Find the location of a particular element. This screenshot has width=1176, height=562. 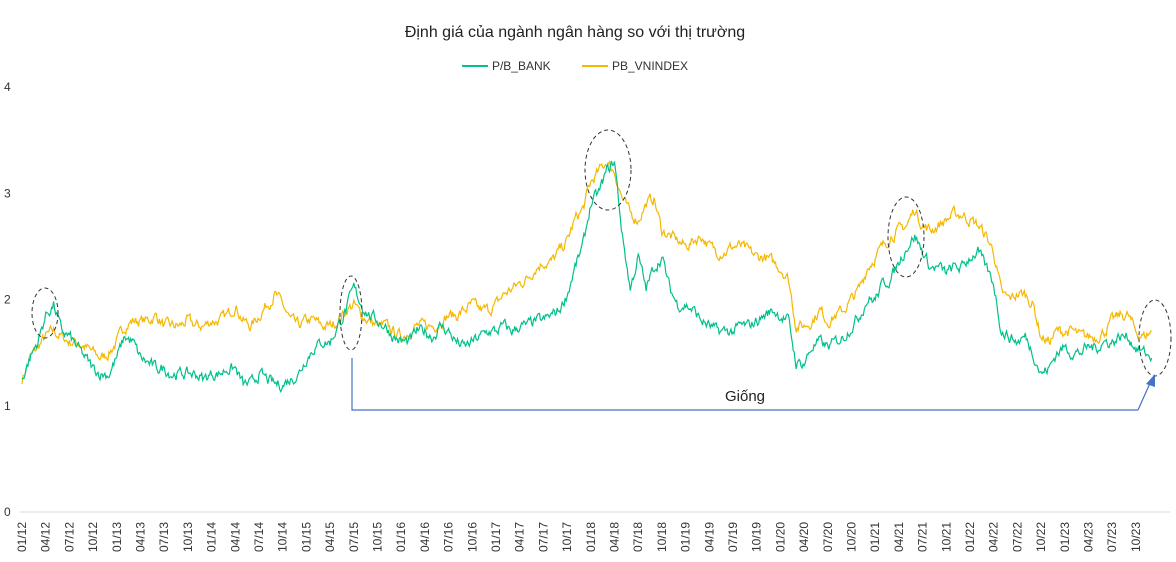

x-tick-label: 07/14 is located at coordinates (259, 537).